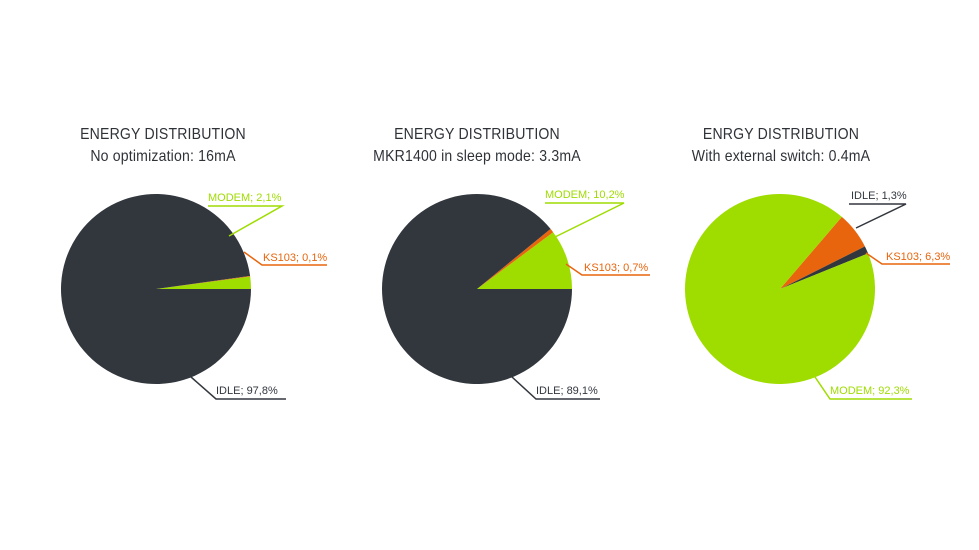 The image size is (979, 550). I want to click on pie-chart-1: MODEM; 2,1% KS103; 0,1% IDLE; 97,8%, so click(194, 296).